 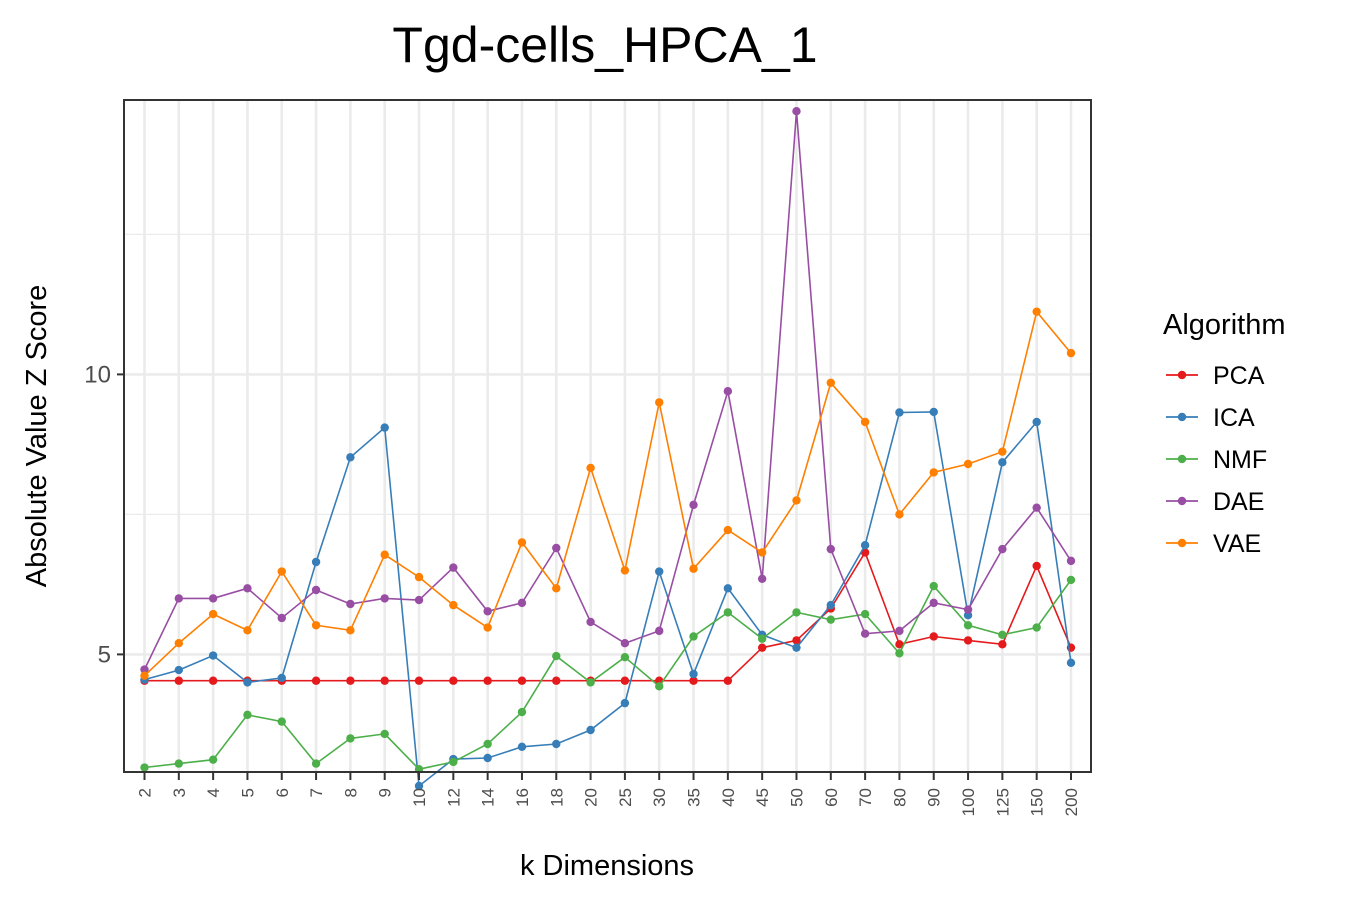 I want to click on x-tick-label: 150, so click(x=1037, y=802).